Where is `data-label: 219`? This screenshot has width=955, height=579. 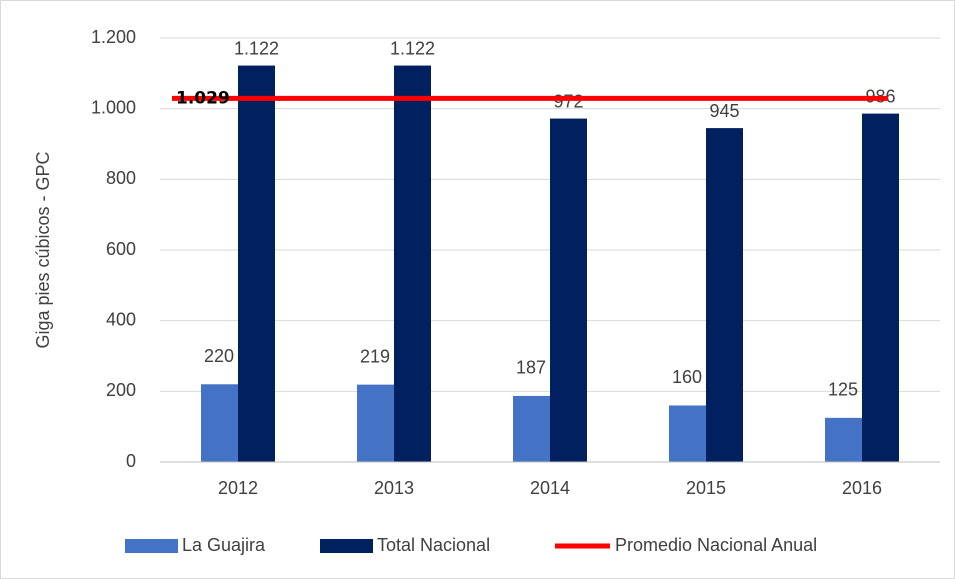
data-label: 219 is located at coordinates (375, 356).